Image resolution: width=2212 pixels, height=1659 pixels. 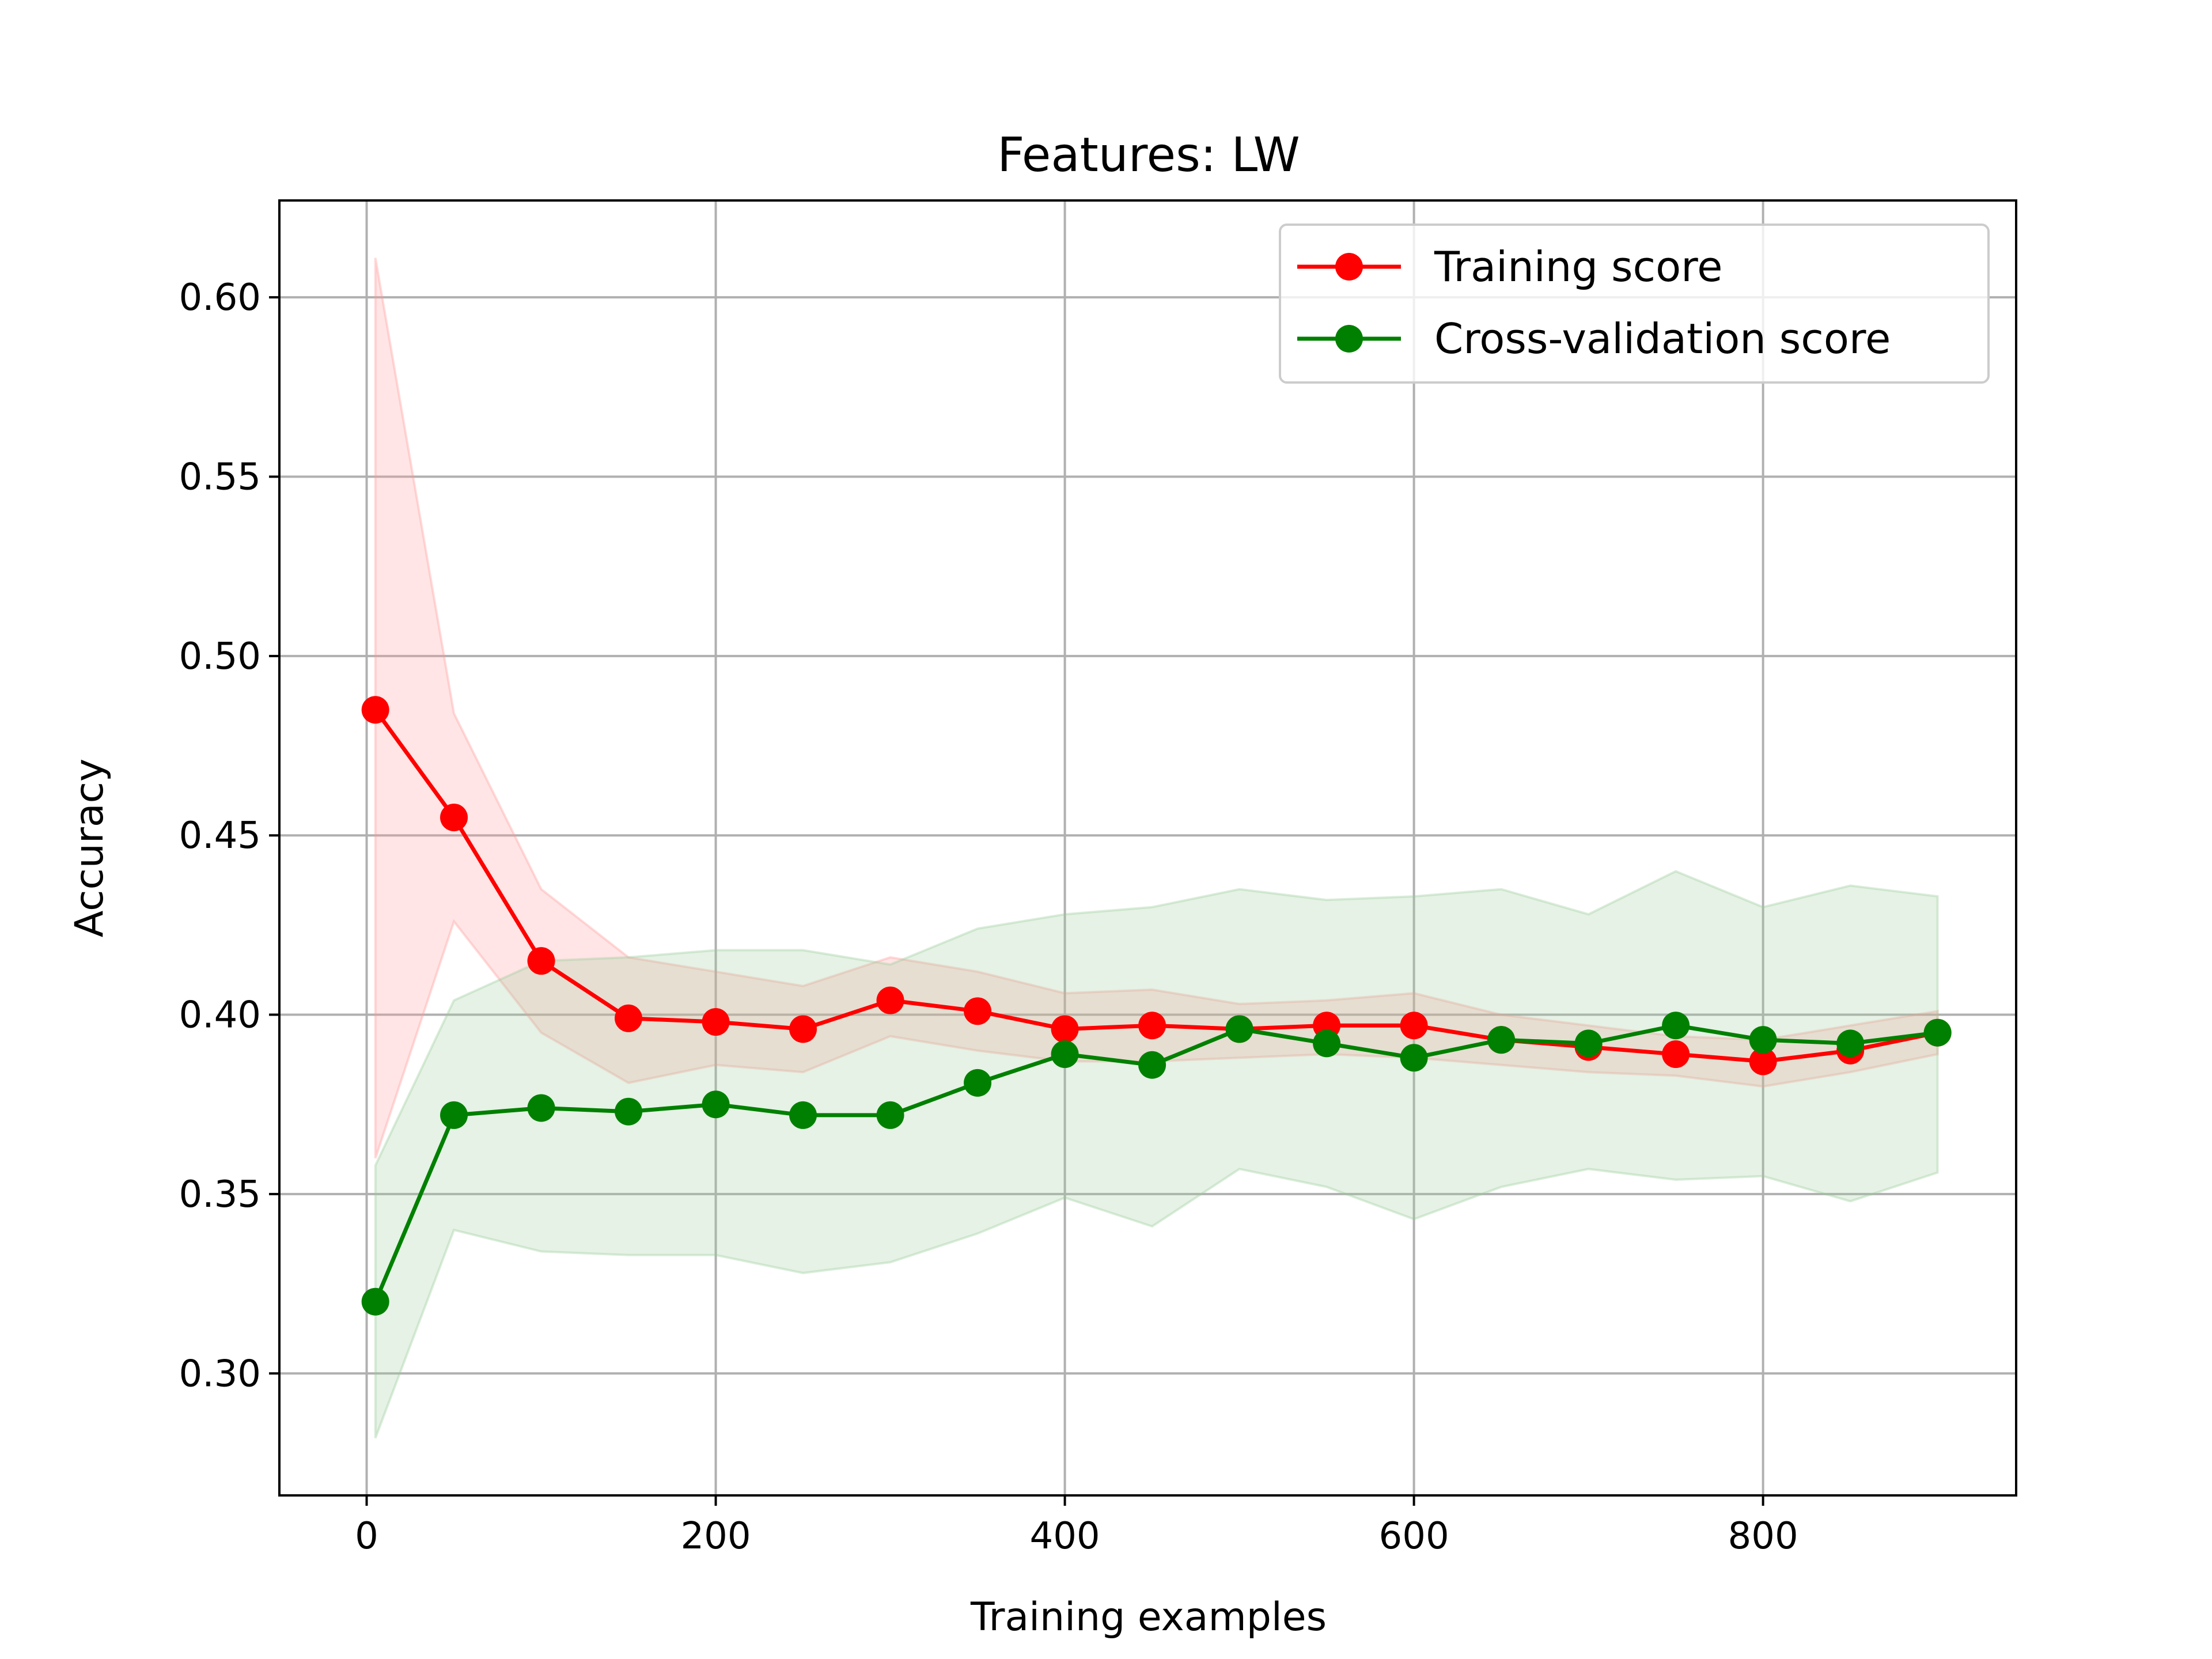 What do you see at coordinates (220, 836) in the screenshot?
I see `y-tick-label: 0.45` at bounding box center [220, 836].